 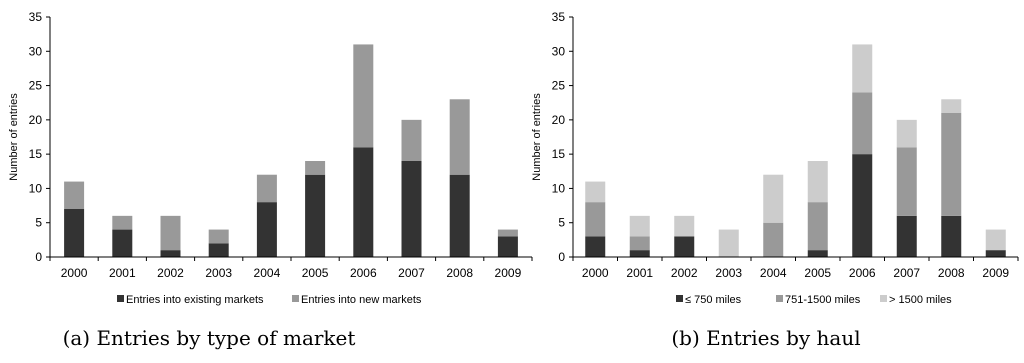 What do you see at coordinates (823, 300) in the screenshot?
I see `legend-label-series-2: 751-1500 miles` at bounding box center [823, 300].